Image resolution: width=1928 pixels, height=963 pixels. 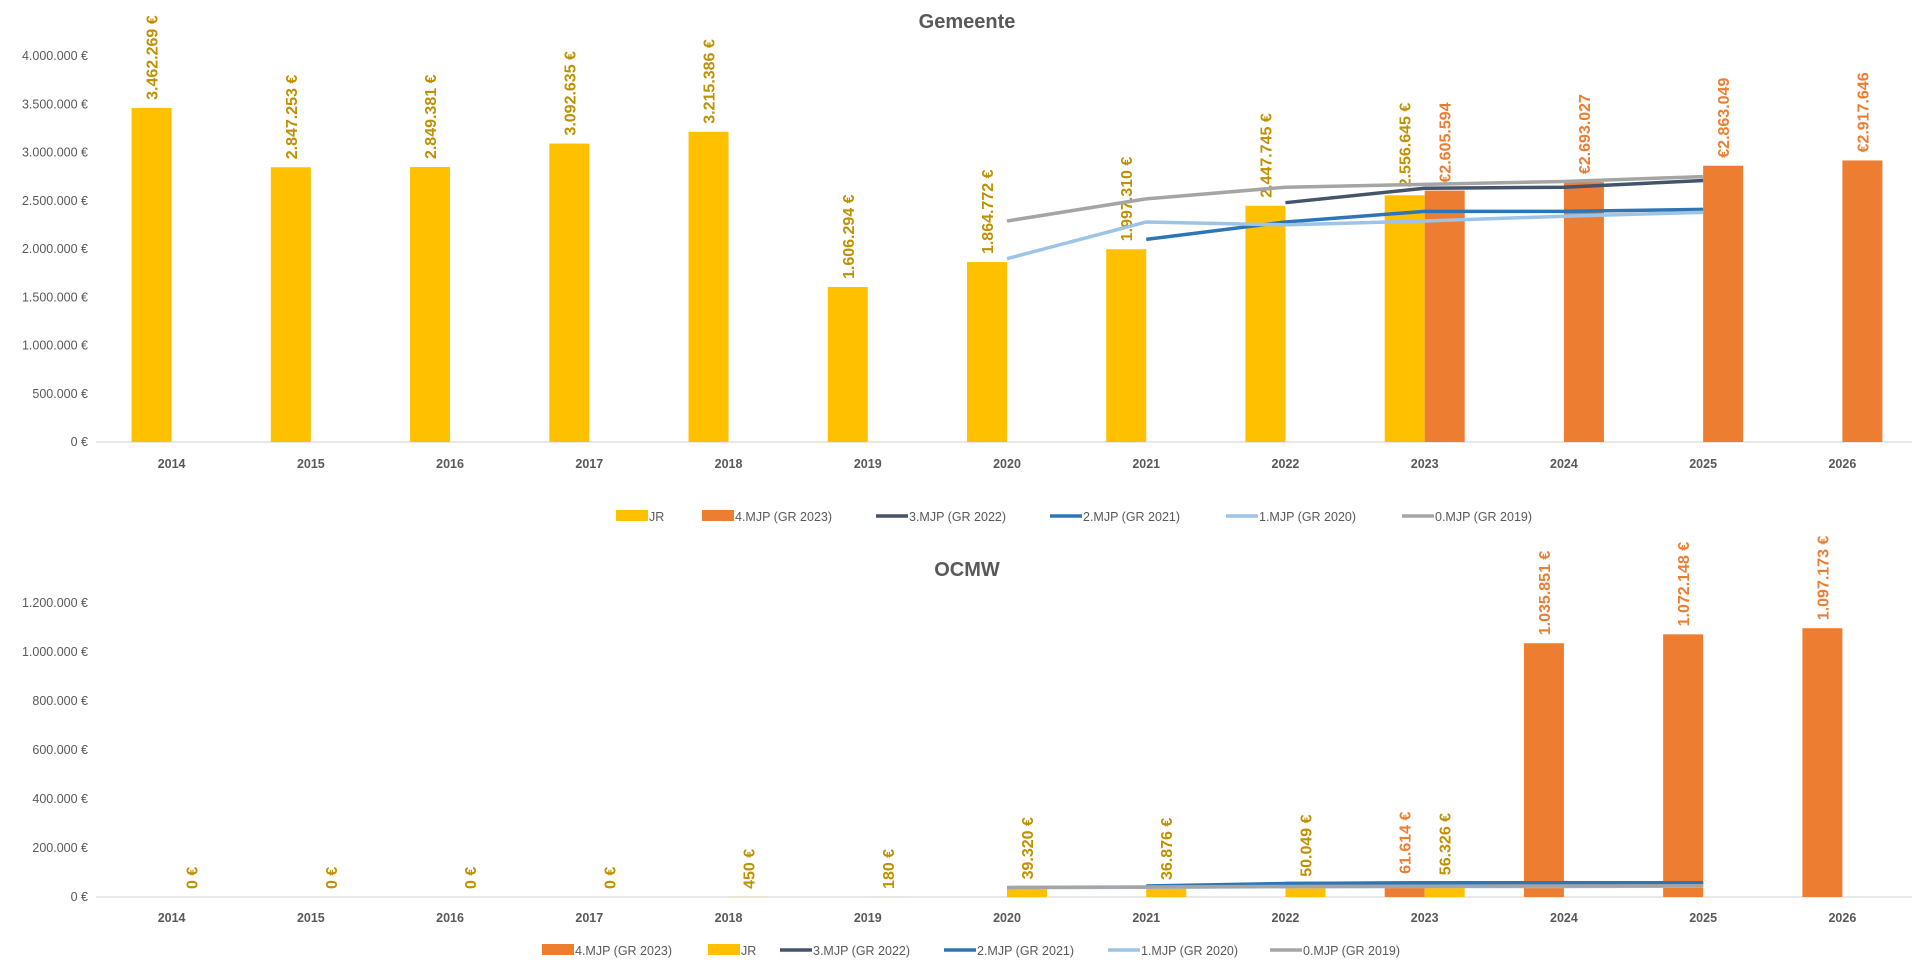 I want to click on data-label: 2.849.381 €, so click(x=431, y=116).